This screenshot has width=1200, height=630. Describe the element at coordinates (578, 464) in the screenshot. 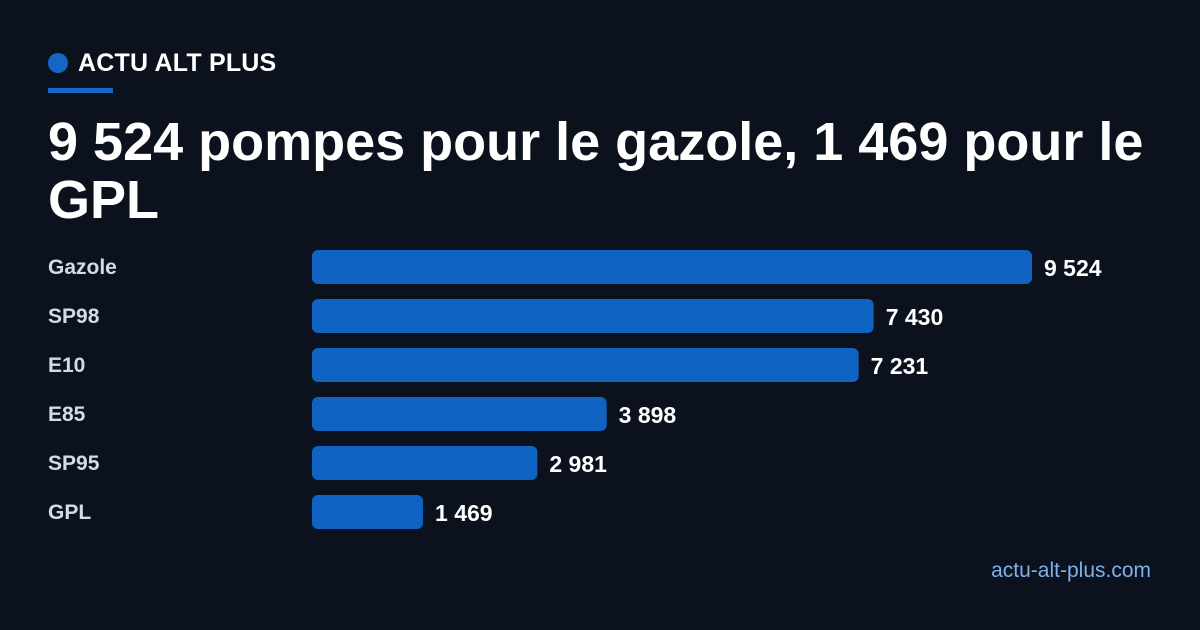

I see `value-label-sp95: 2 981` at that location.